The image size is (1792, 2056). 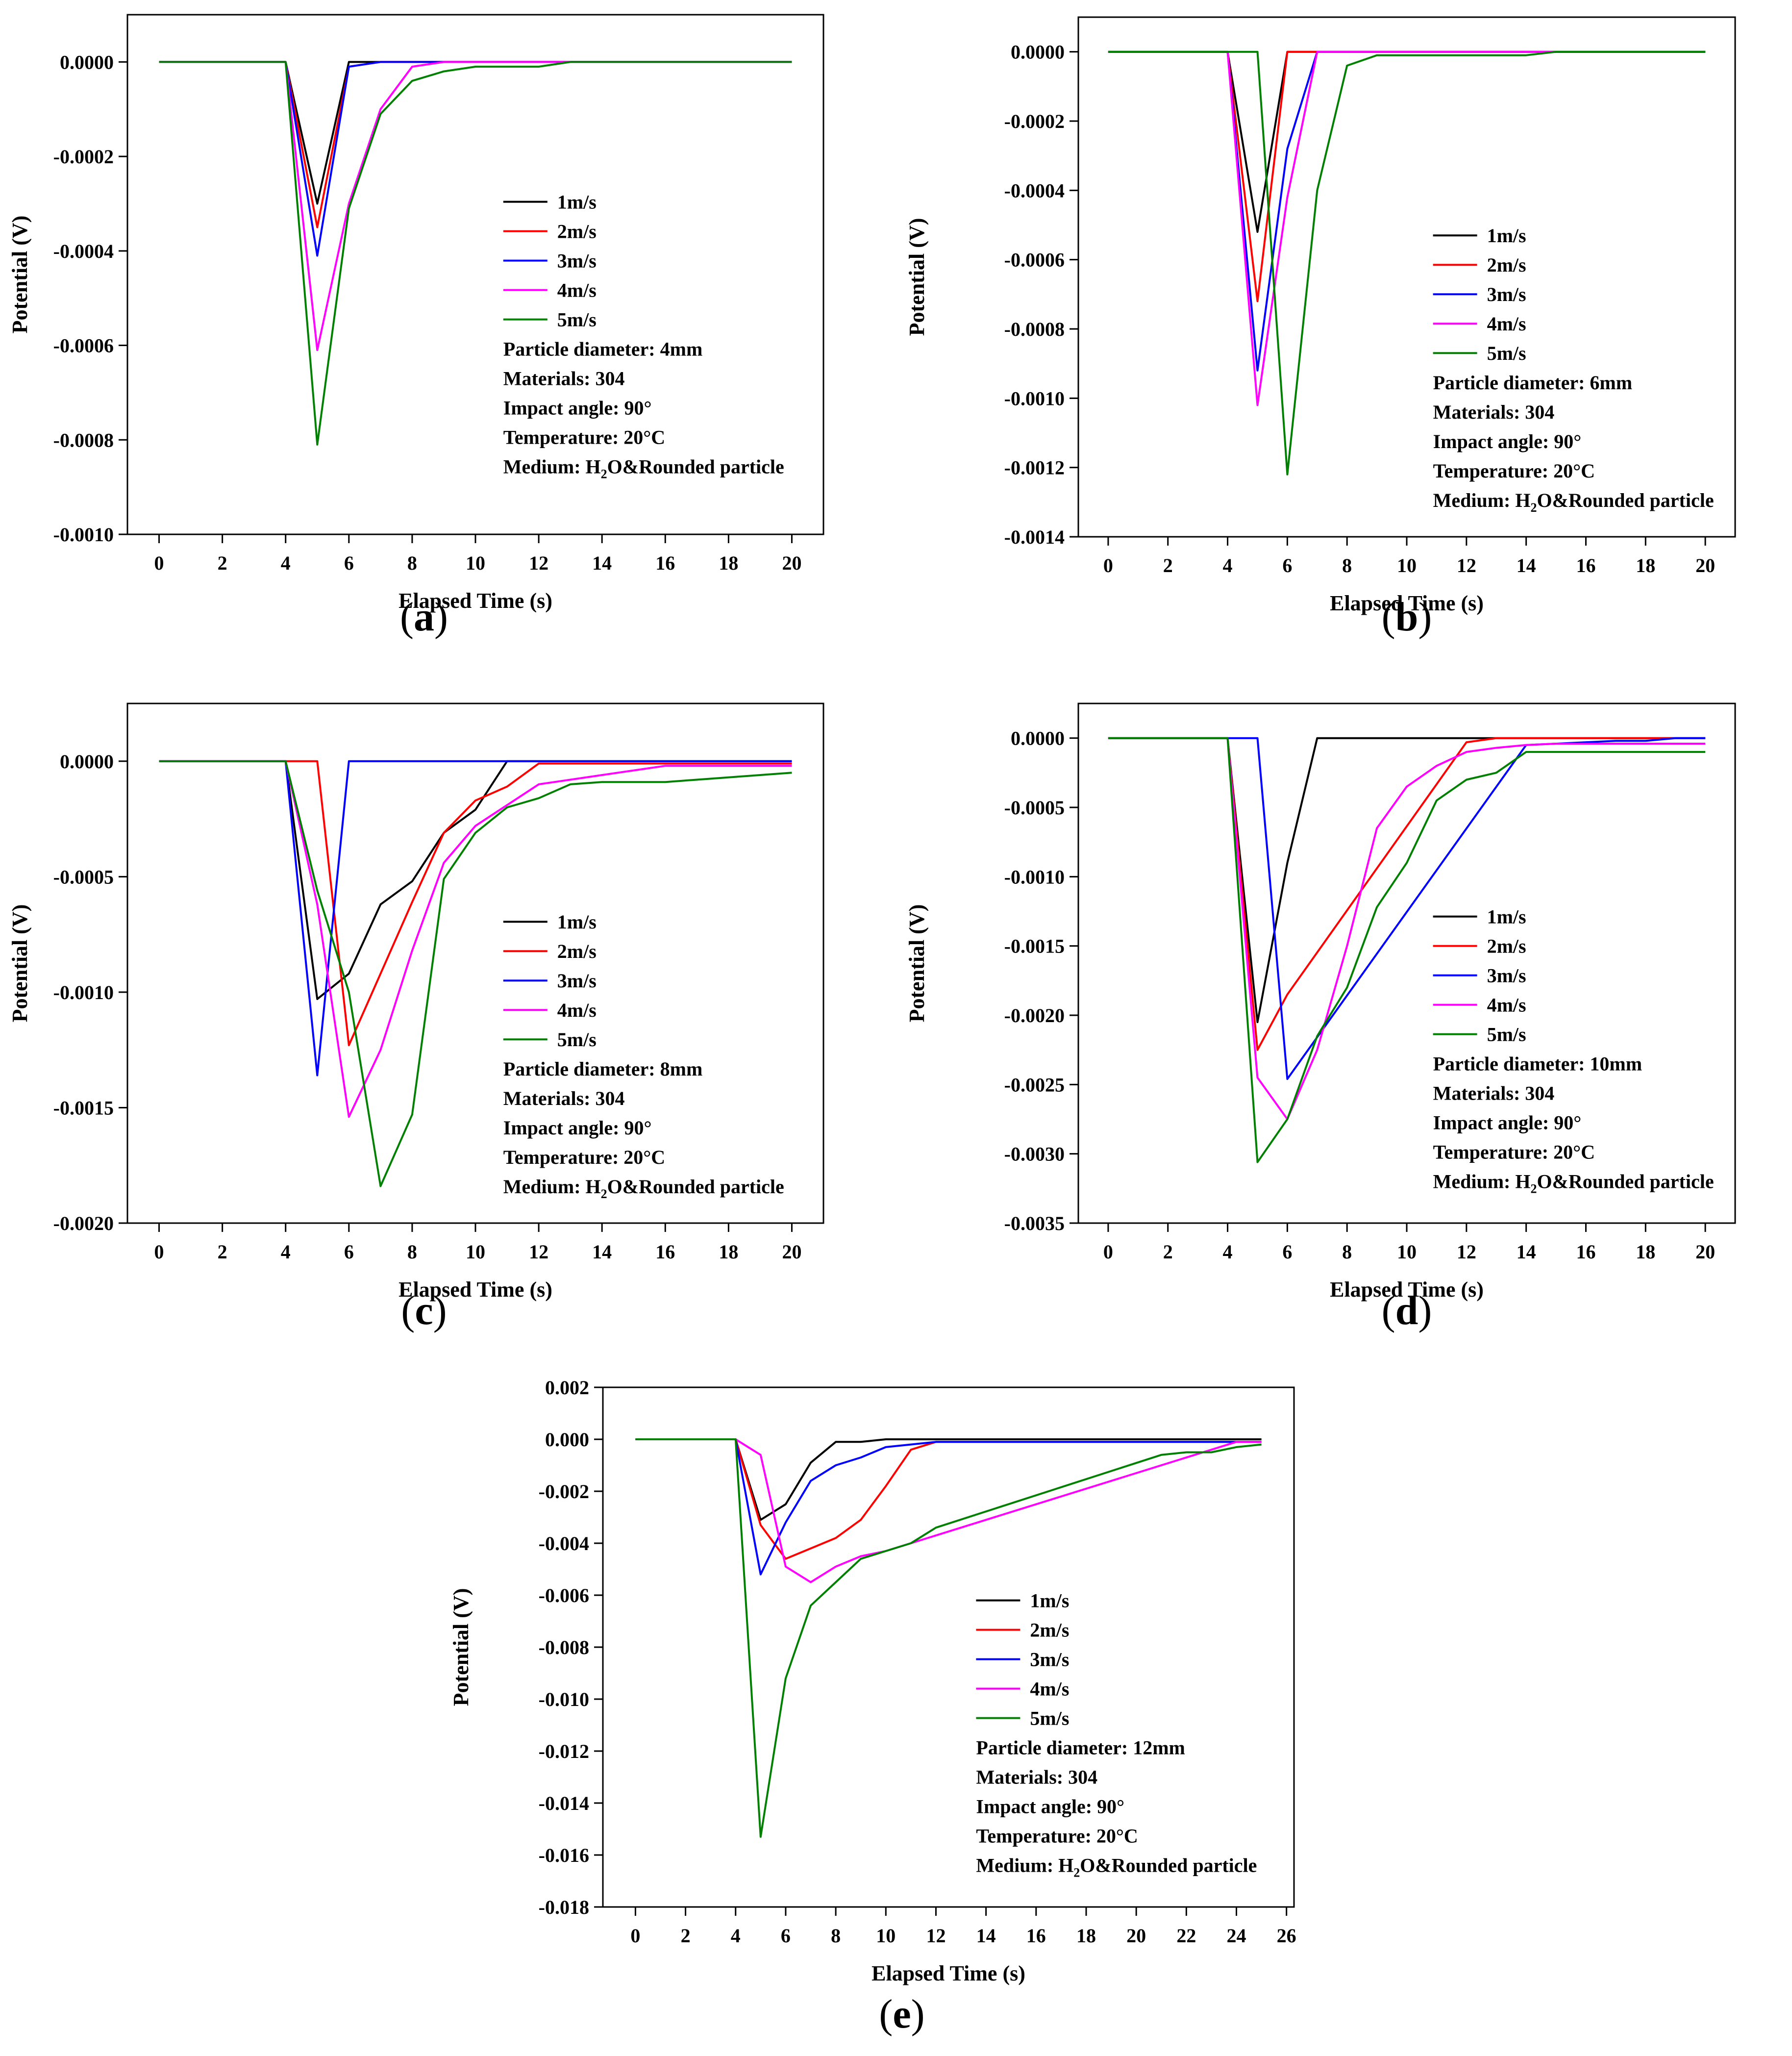 I want to click on panel-caption-letter: b, so click(x=1407, y=617).